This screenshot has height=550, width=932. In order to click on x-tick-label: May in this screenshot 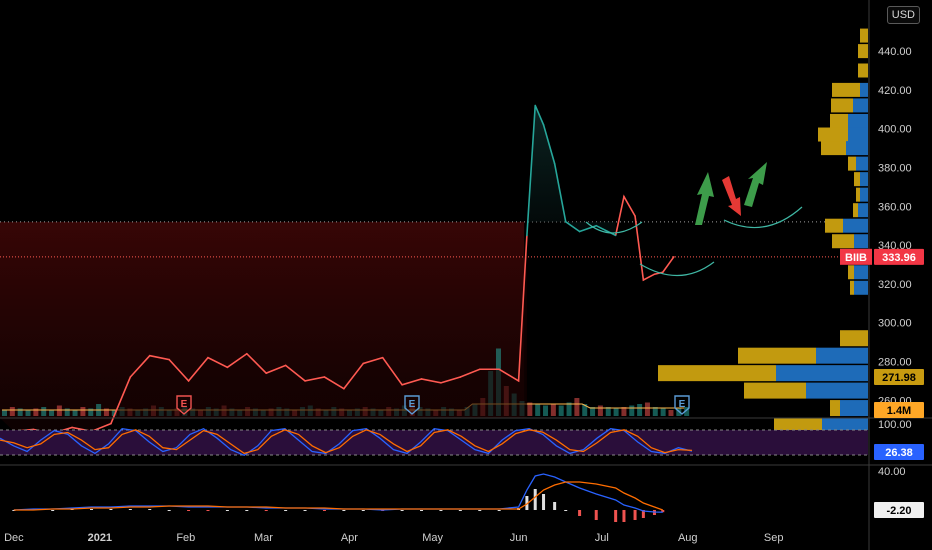, I will do `click(432, 538)`.